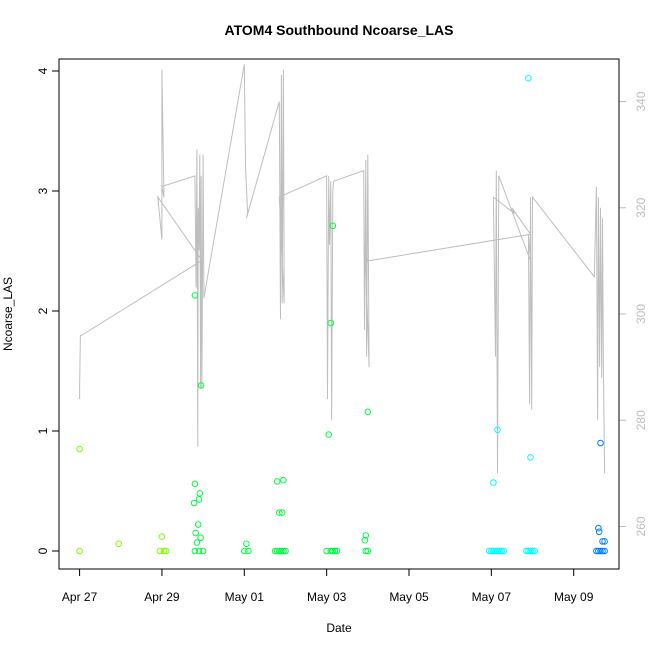 The height and width of the screenshot is (650, 650). What do you see at coordinates (43, 430) in the screenshot?
I see `y-tick-label: 1` at bounding box center [43, 430].